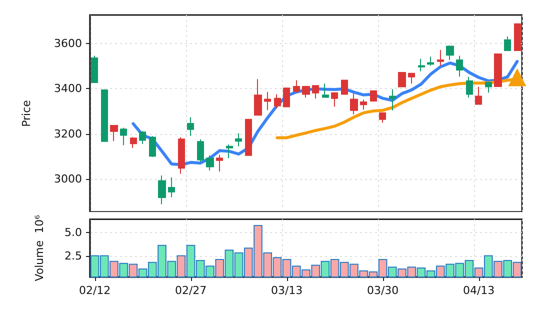  Describe the element at coordinates (190, 290) in the screenshot. I see `x-tick-label: 02/27` at that location.